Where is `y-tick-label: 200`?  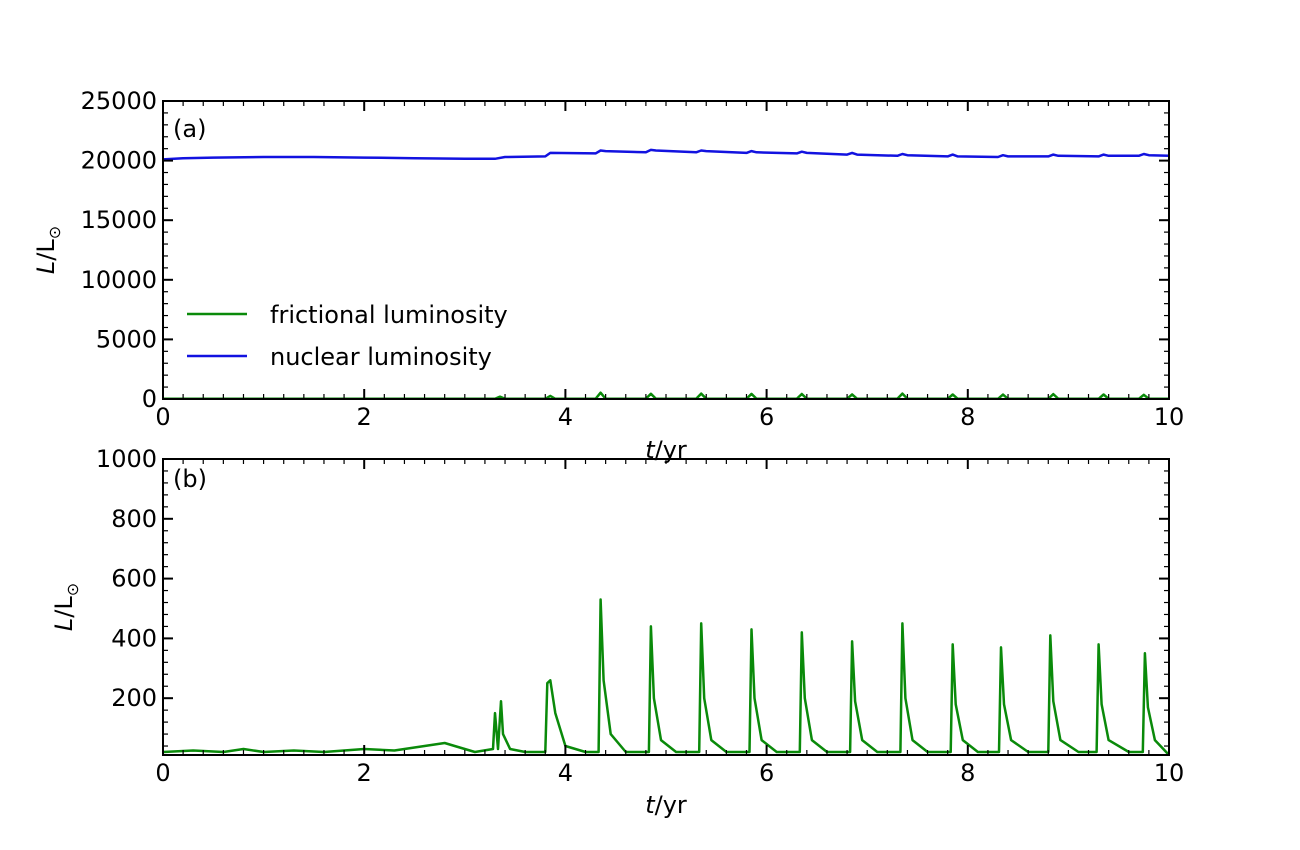
y-tick-label: 200 is located at coordinates (134, 698).